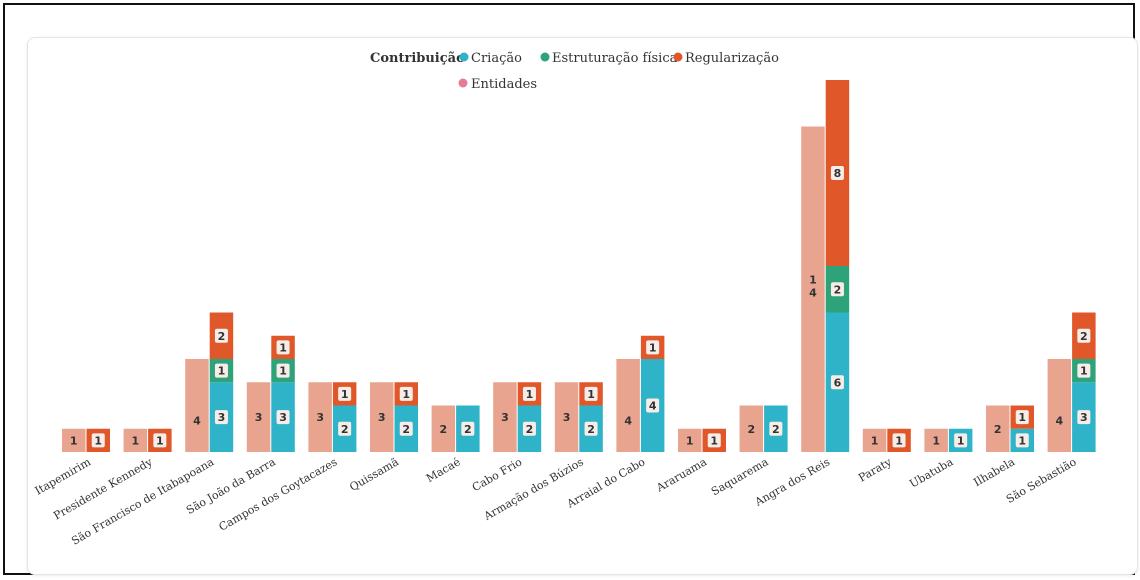 The image size is (1140, 580). Describe the element at coordinates (504, 84) in the screenshot. I see `legend-label: Entidades` at that location.